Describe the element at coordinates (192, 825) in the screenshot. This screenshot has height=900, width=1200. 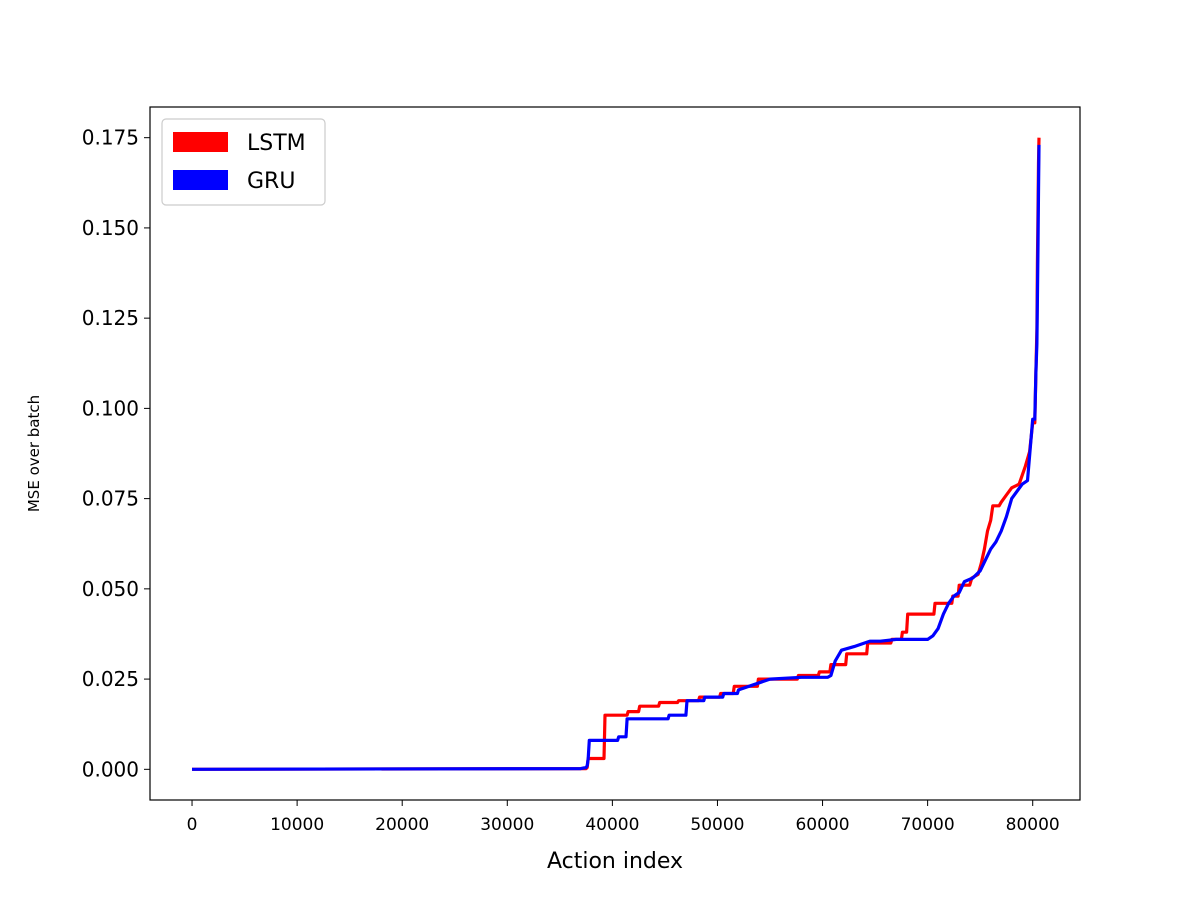
I see `x-tick-label: 0` at that location.